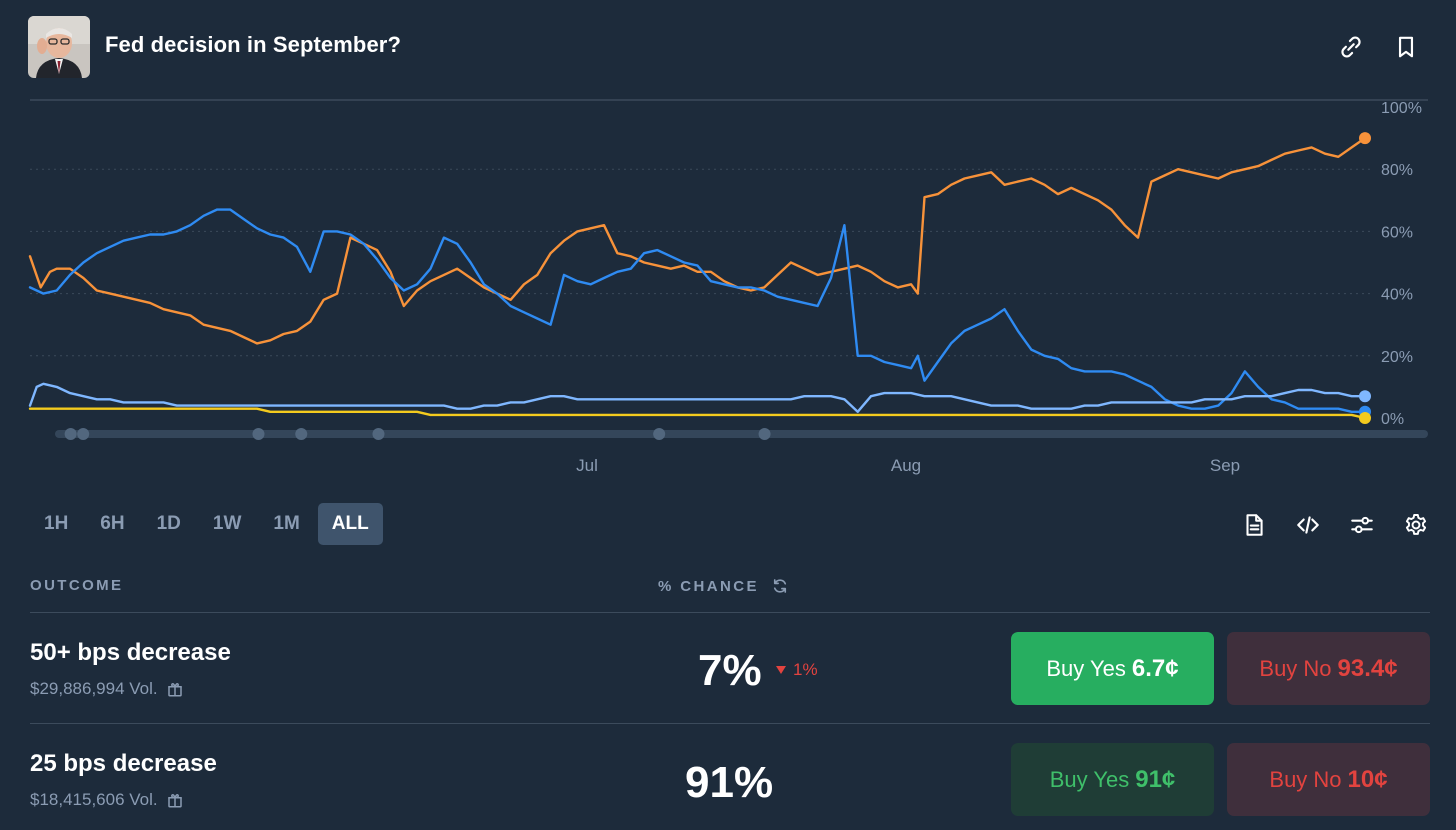 This screenshot has width=1456, height=830. Describe the element at coordinates (1397, 232) in the screenshot. I see `y-tick-label: 60%` at that location.